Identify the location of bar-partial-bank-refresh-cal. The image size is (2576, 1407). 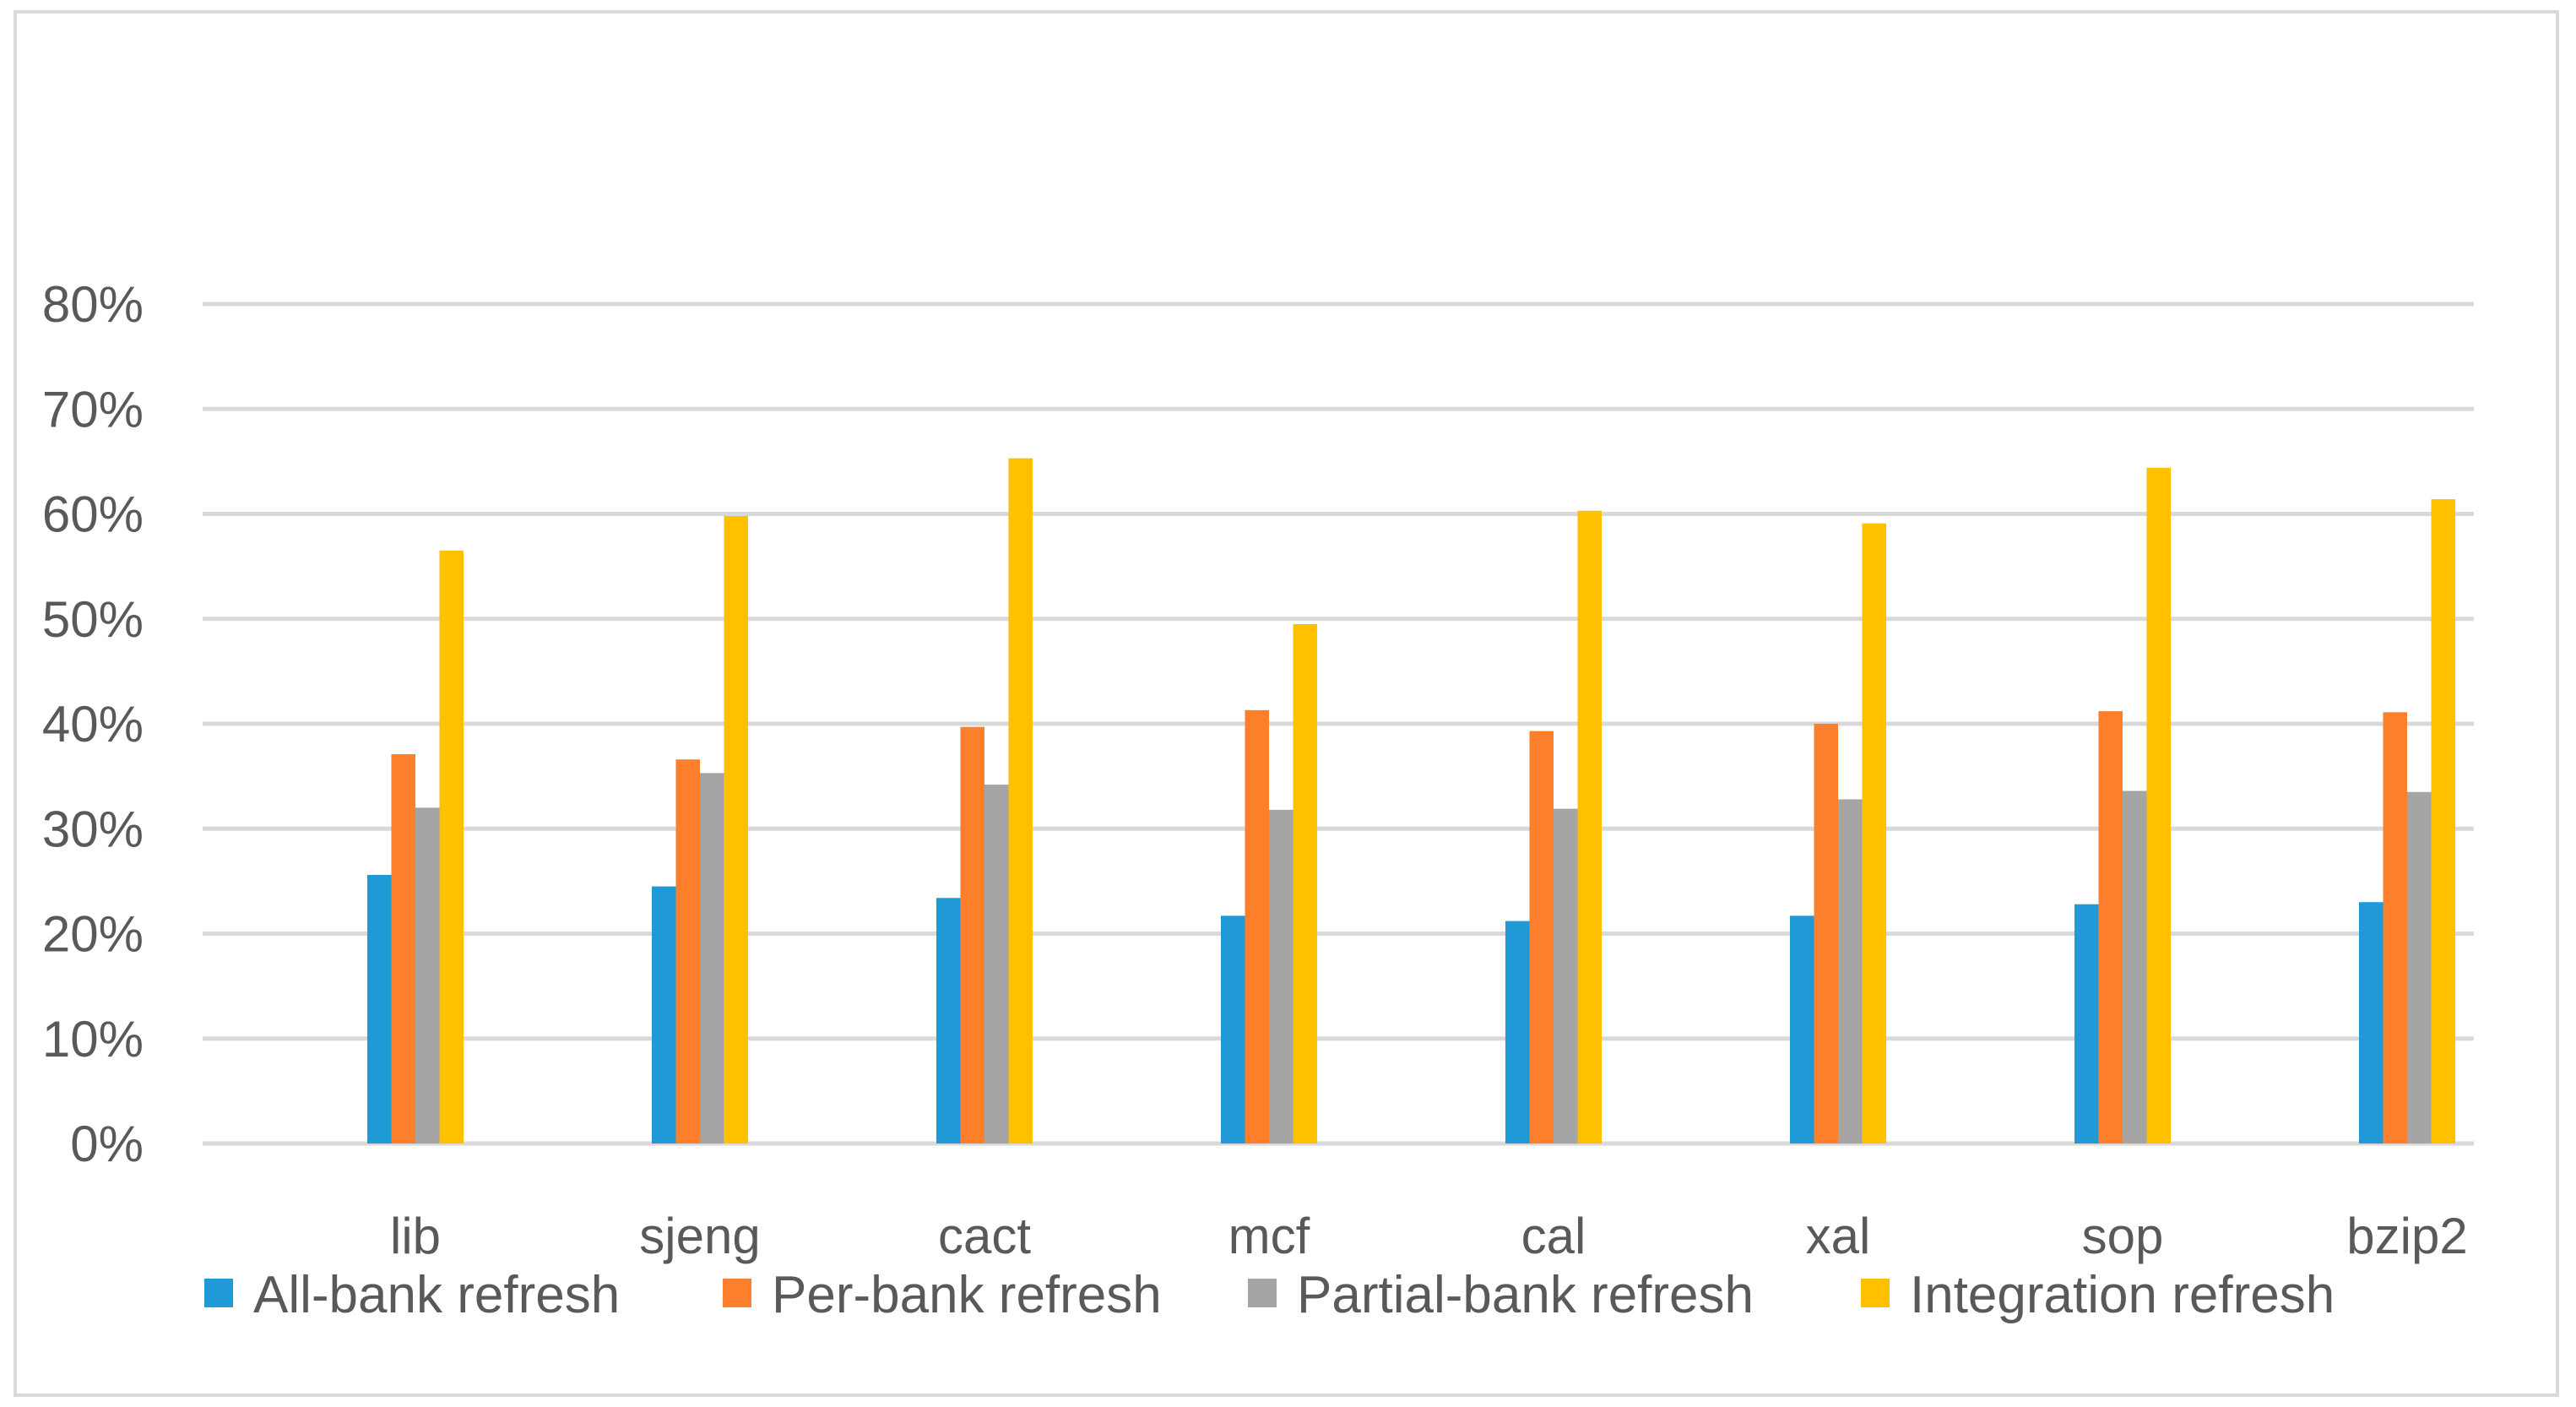
(1566, 976).